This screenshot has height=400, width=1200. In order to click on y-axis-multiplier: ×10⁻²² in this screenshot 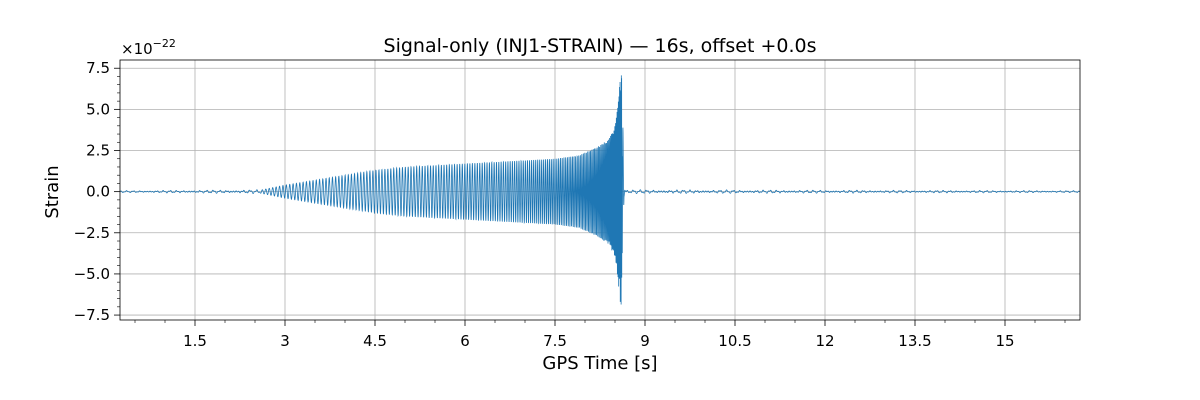, I will do `click(148, 47)`.